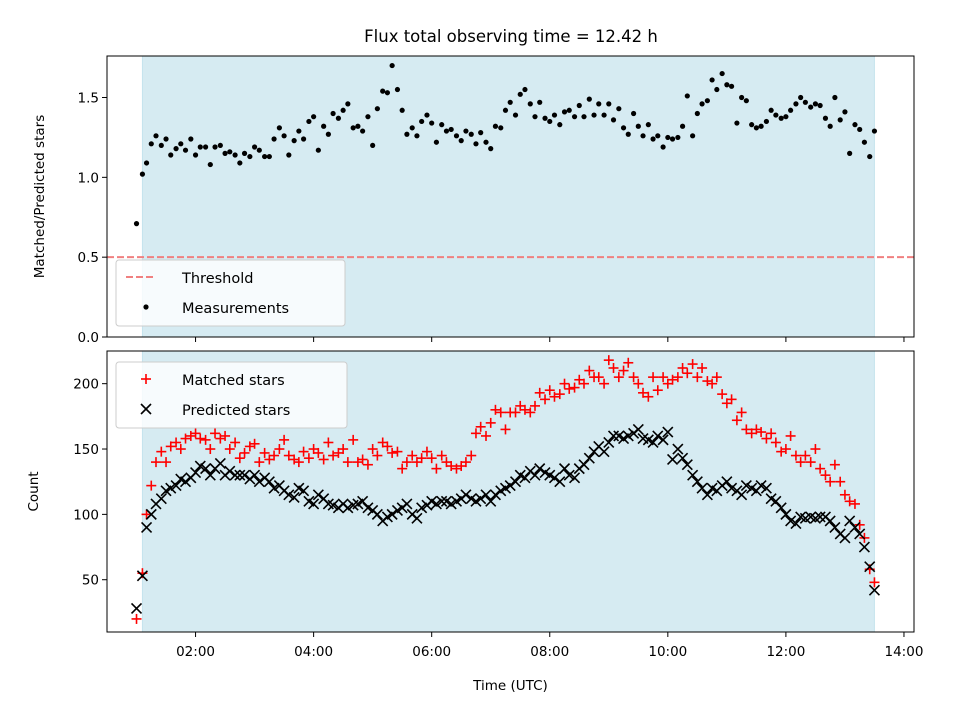 The height and width of the screenshot is (720, 960). Describe the element at coordinates (235, 309) in the screenshot. I see `legend-label-measurements: Measurements` at that location.